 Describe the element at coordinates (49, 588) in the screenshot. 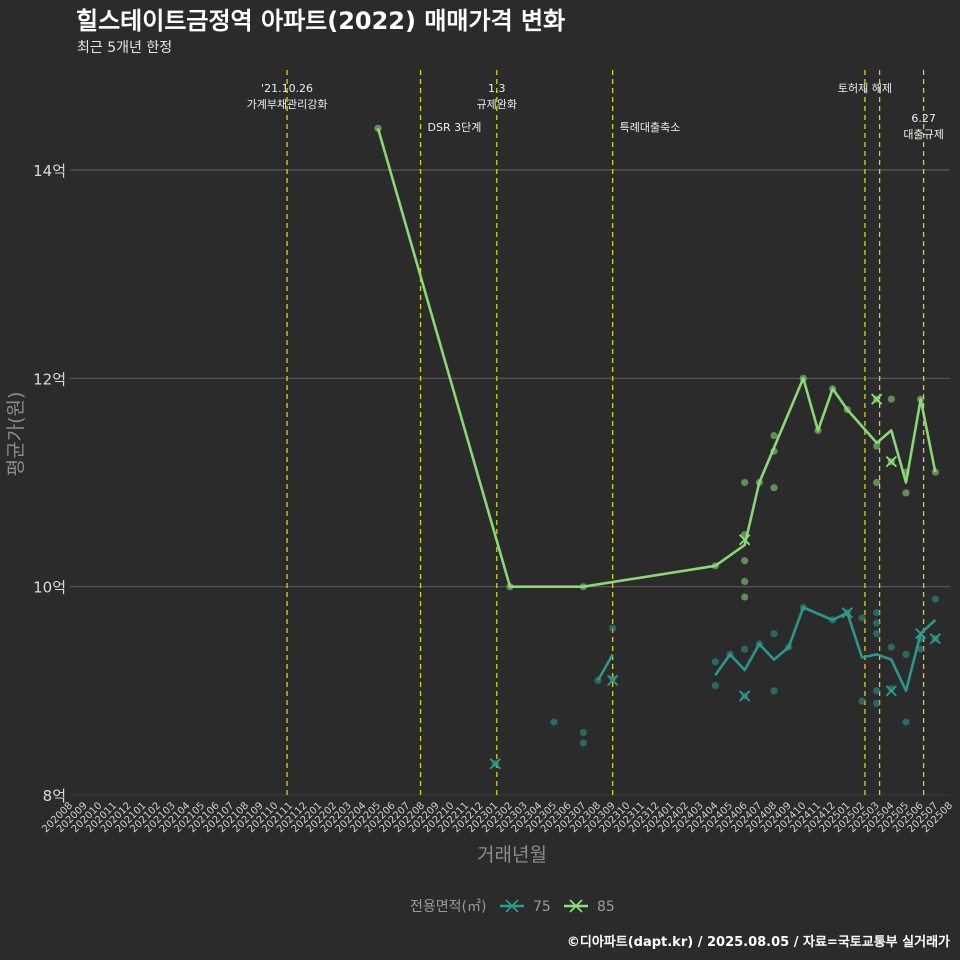

I see `y-tick-label: 10억` at that location.